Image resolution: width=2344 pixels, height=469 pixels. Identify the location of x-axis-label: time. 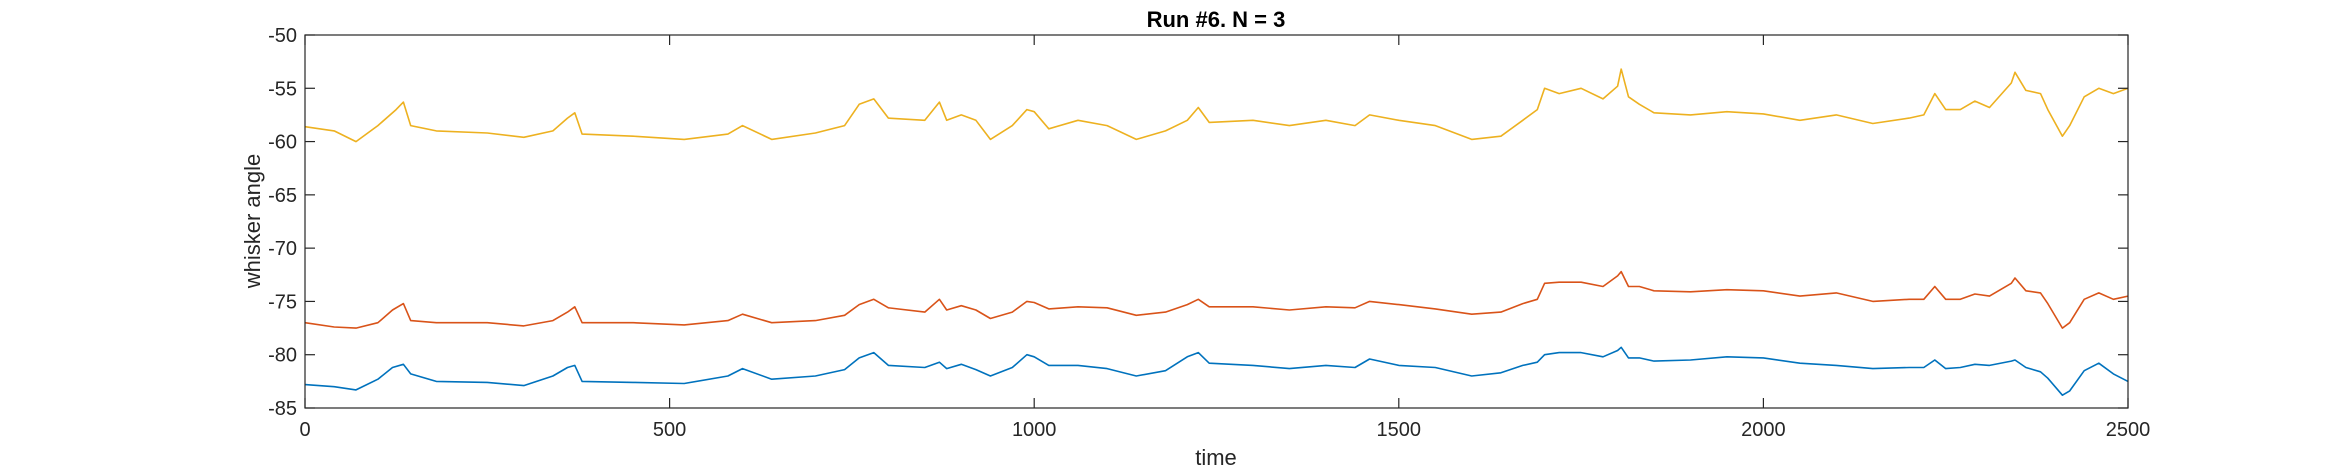
(1216, 457).